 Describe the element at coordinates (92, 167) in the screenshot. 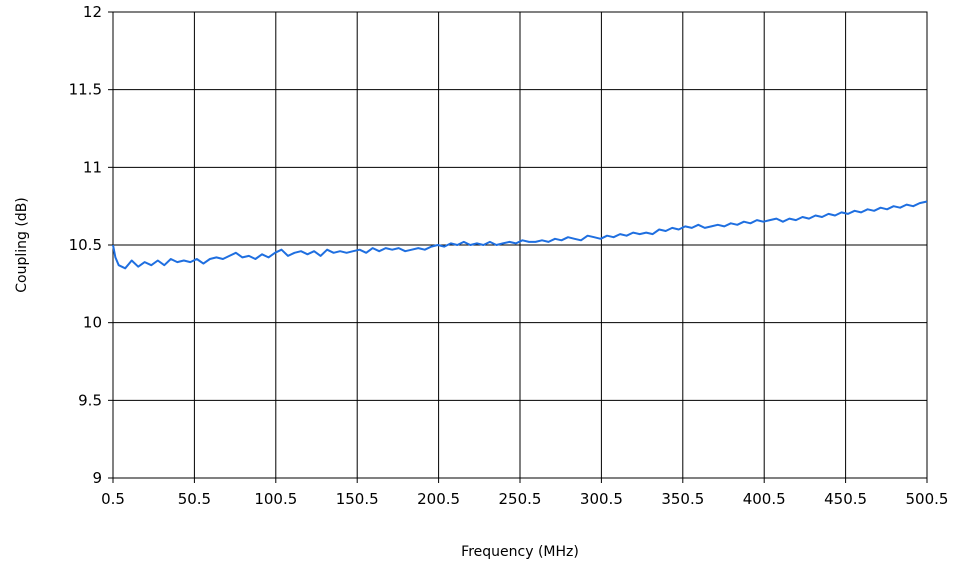

I see `y-tick-label: 11` at that location.